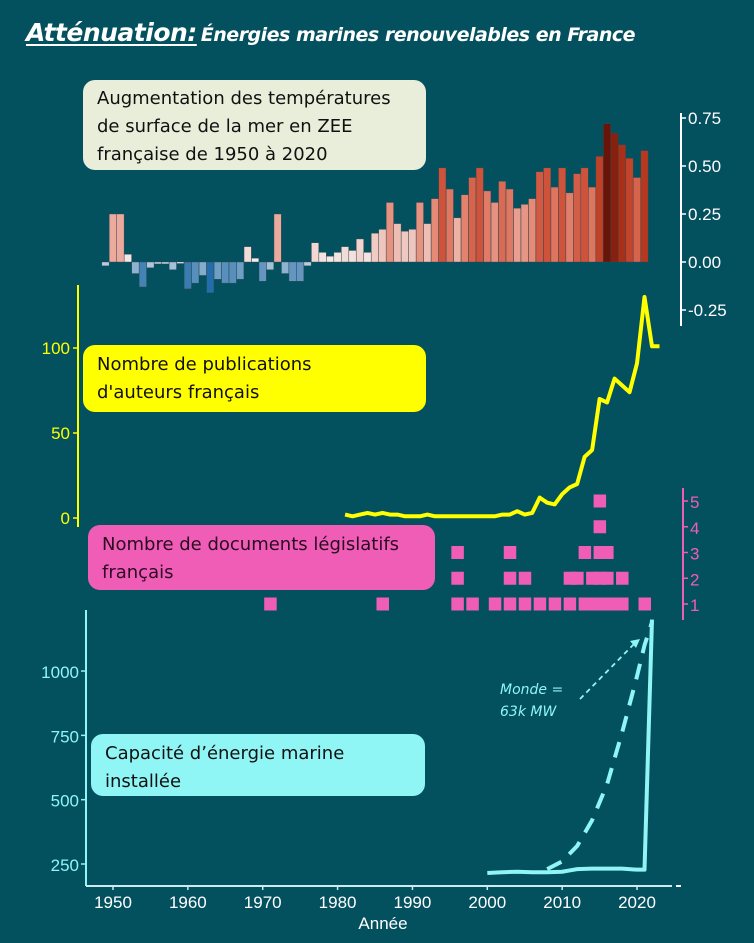 The width and height of the screenshot is (754, 943). I want to click on capacity-label-line: installée, so click(143, 781).